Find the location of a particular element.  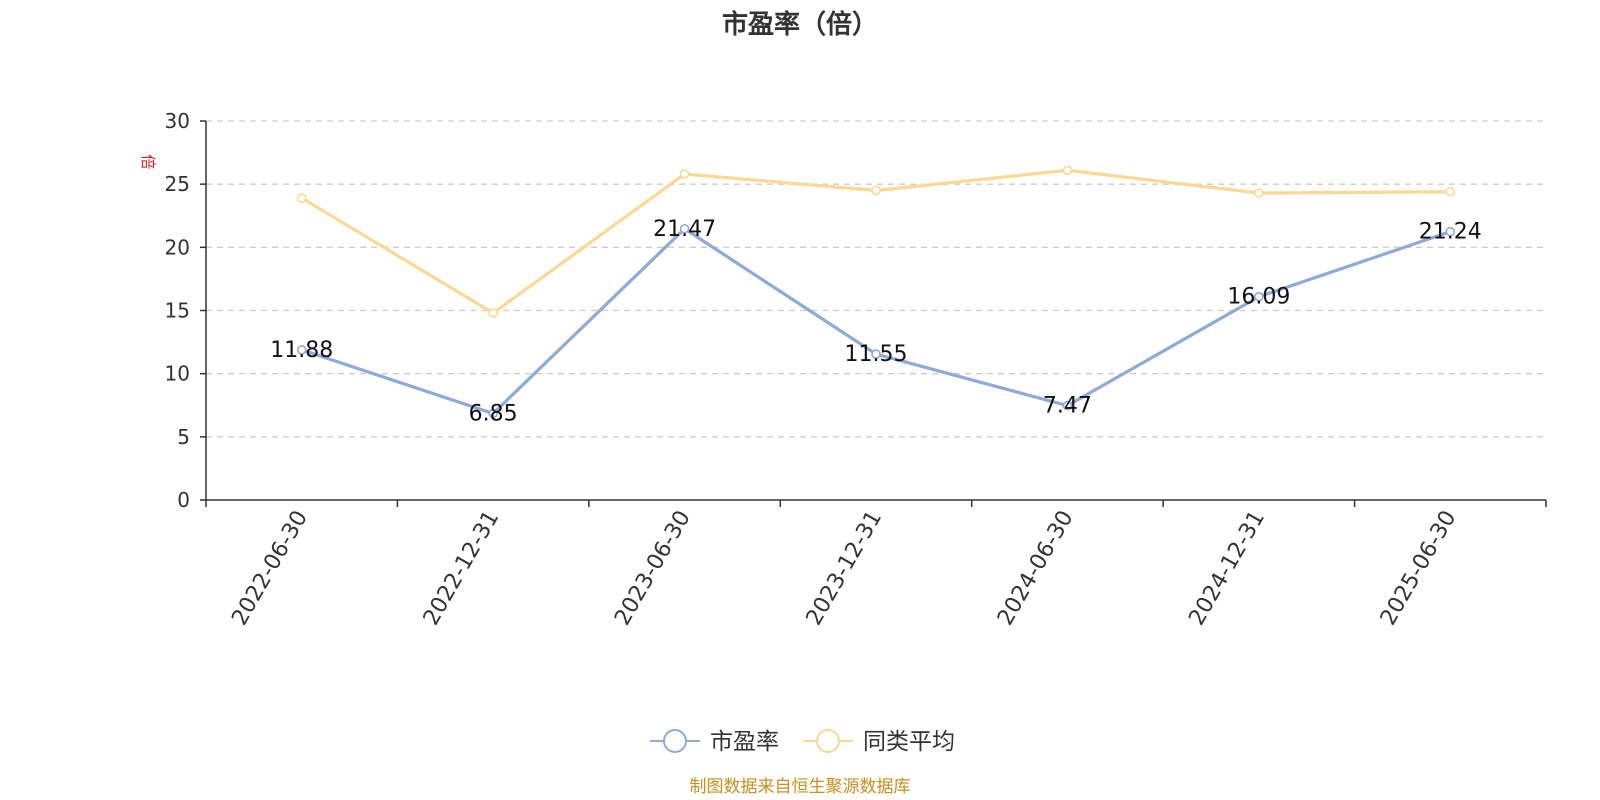

legend-item: 同类平均 is located at coordinates (879, 742).